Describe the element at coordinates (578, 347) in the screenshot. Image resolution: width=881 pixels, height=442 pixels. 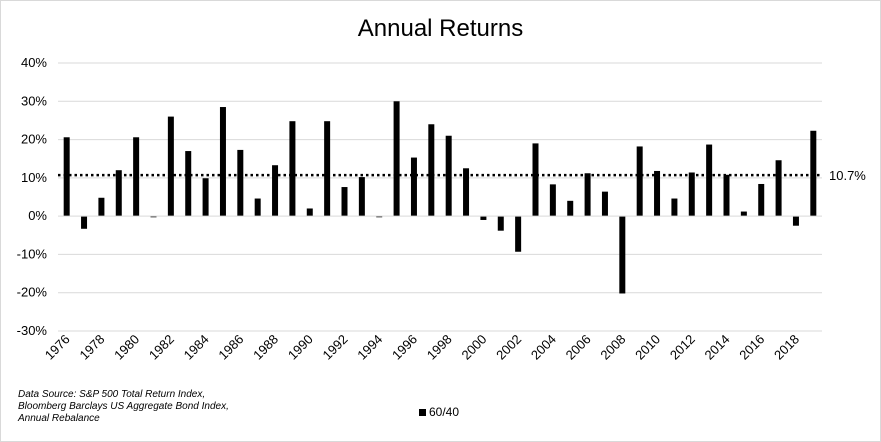
I see `x-tick-label: 2006` at that location.